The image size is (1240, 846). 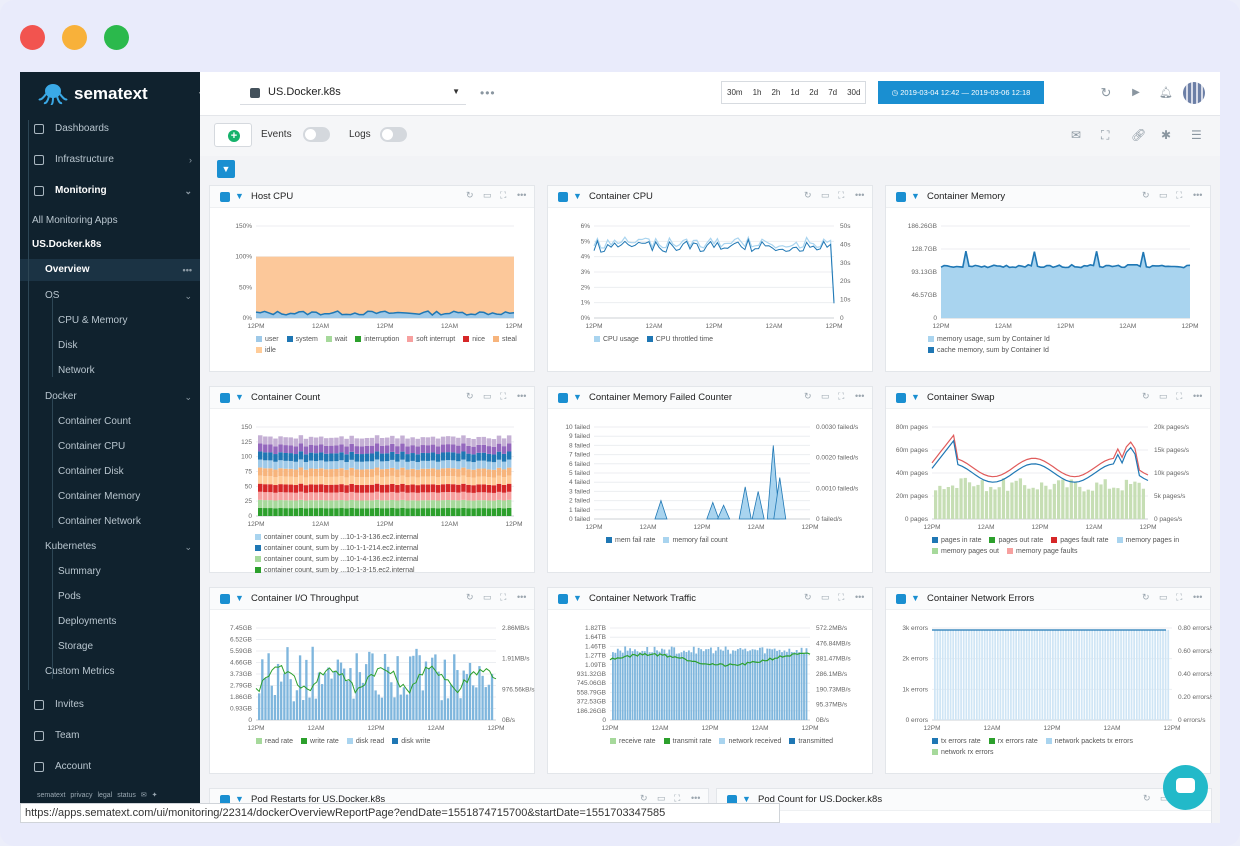 I want to click on legend-item: soft interrupt, so click(x=431, y=339).